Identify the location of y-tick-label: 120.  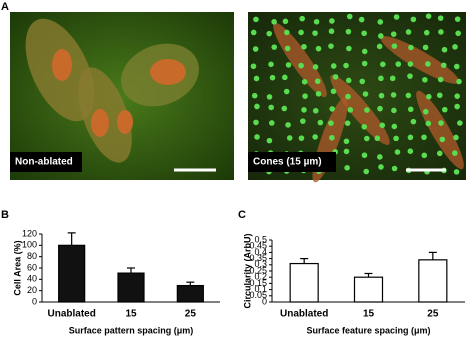
(29, 233).